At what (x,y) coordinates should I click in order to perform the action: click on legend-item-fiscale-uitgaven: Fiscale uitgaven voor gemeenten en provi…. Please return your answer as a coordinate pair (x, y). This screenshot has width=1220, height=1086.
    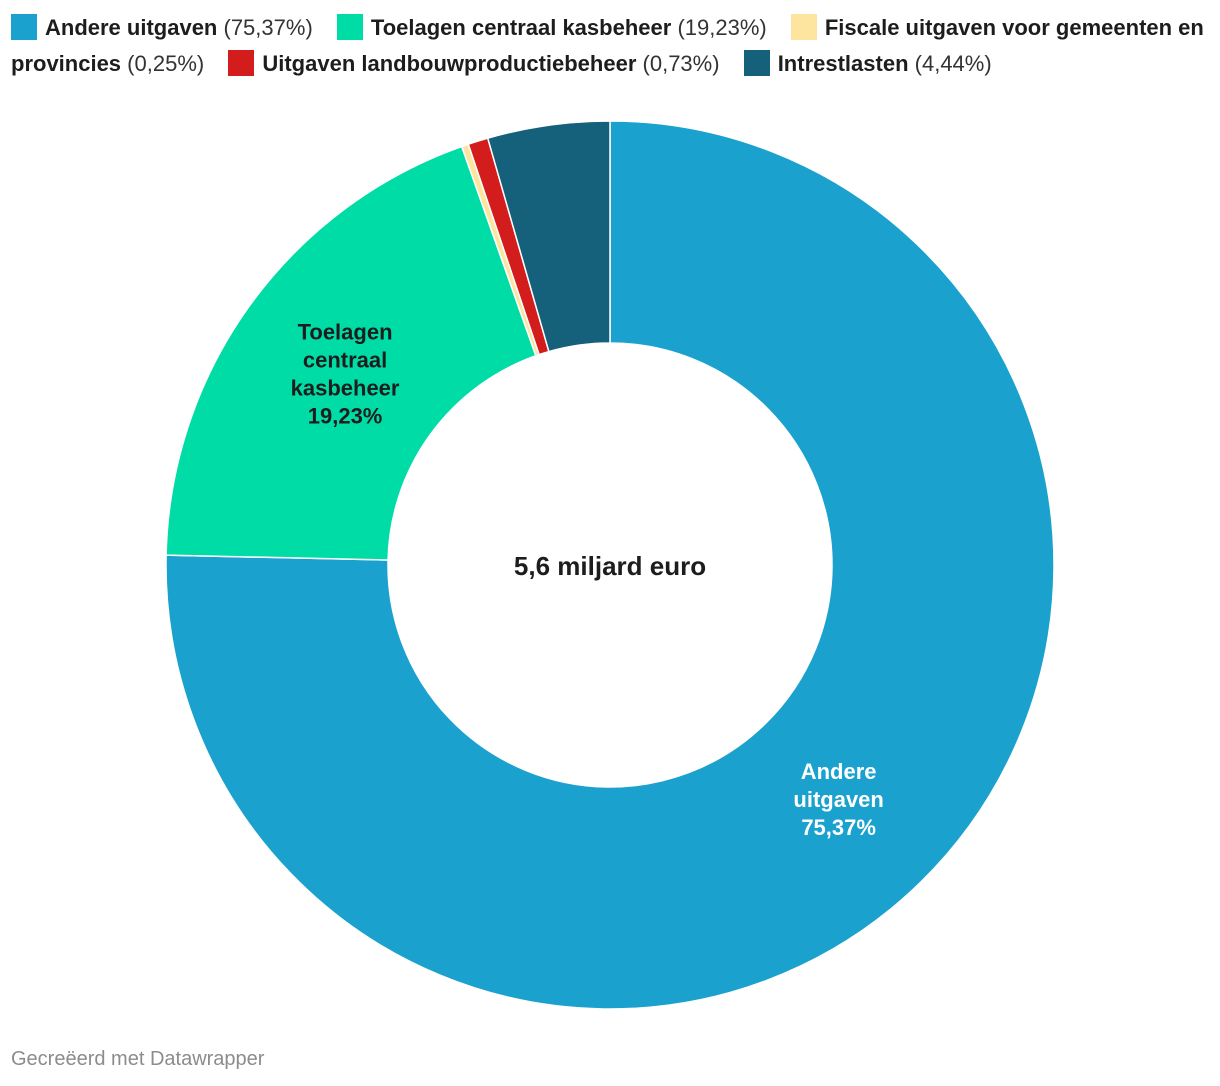
    Looking at the image, I should click on (607, 45).